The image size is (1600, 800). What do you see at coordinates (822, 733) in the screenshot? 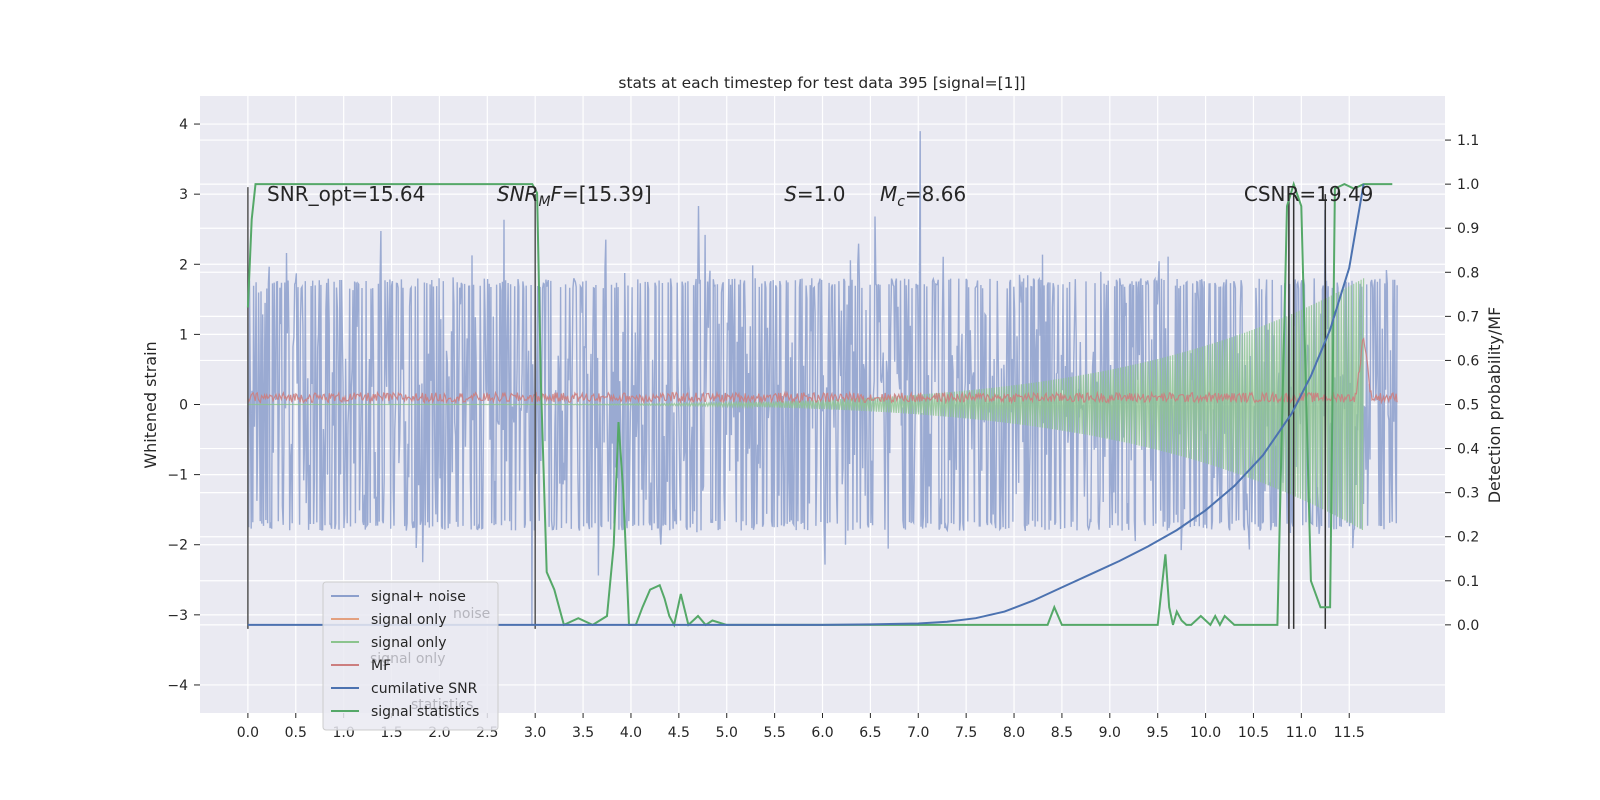
I see `x-tick-label-12: 6.0` at bounding box center [822, 733].